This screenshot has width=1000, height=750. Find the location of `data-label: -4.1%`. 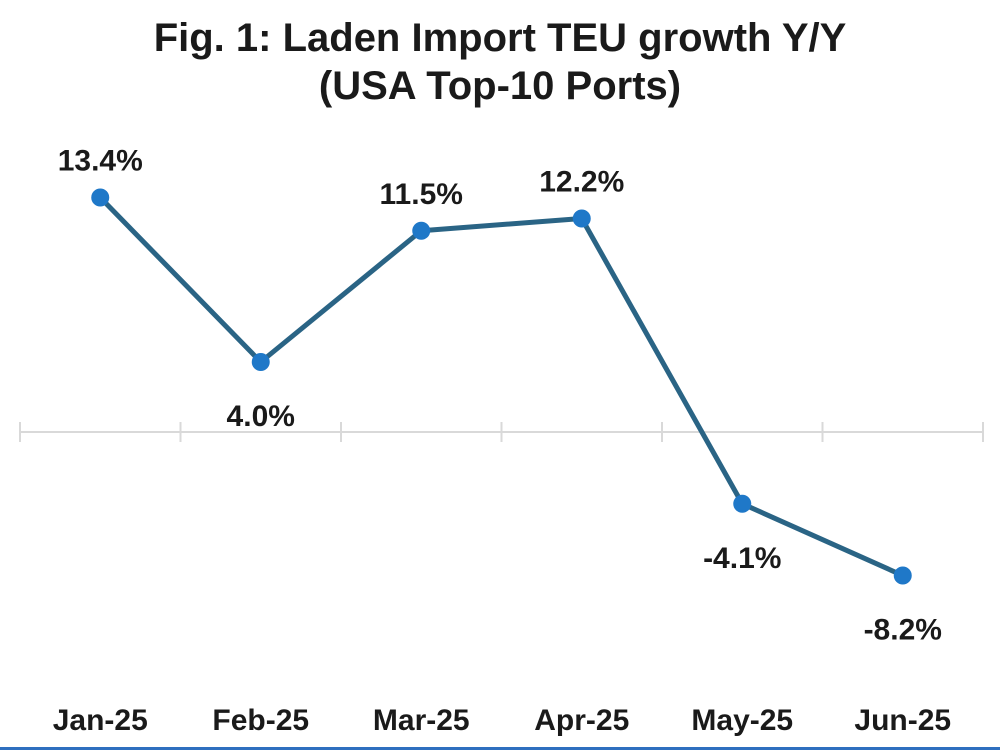

data-label: -4.1% is located at coordinates (742, 558).